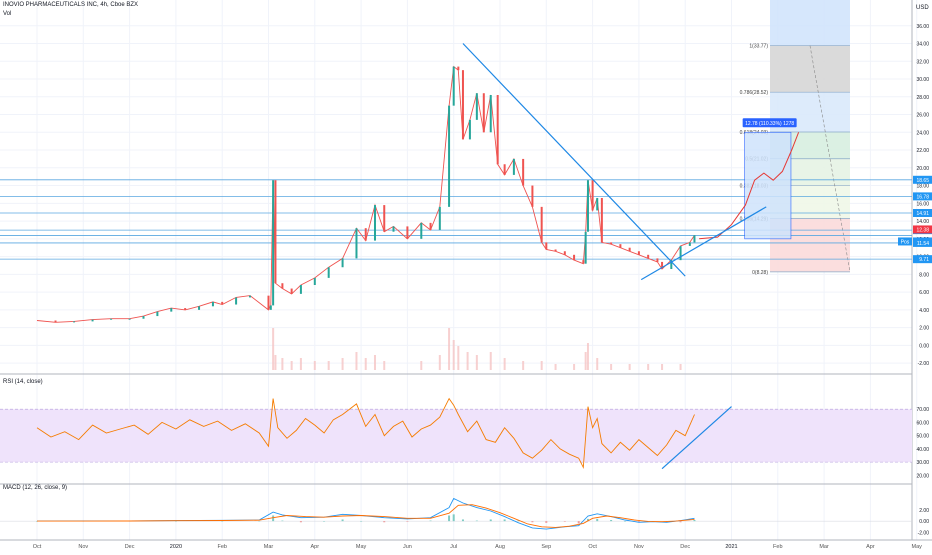 The width and height of the screenshot is (932, 555). Describe the element at coordinates (71, 5) in the screenshot. I see `chart-symbol-title: INOVIO PHARMACEUTICALS INC, 4h, Cboe BZX` at that location.